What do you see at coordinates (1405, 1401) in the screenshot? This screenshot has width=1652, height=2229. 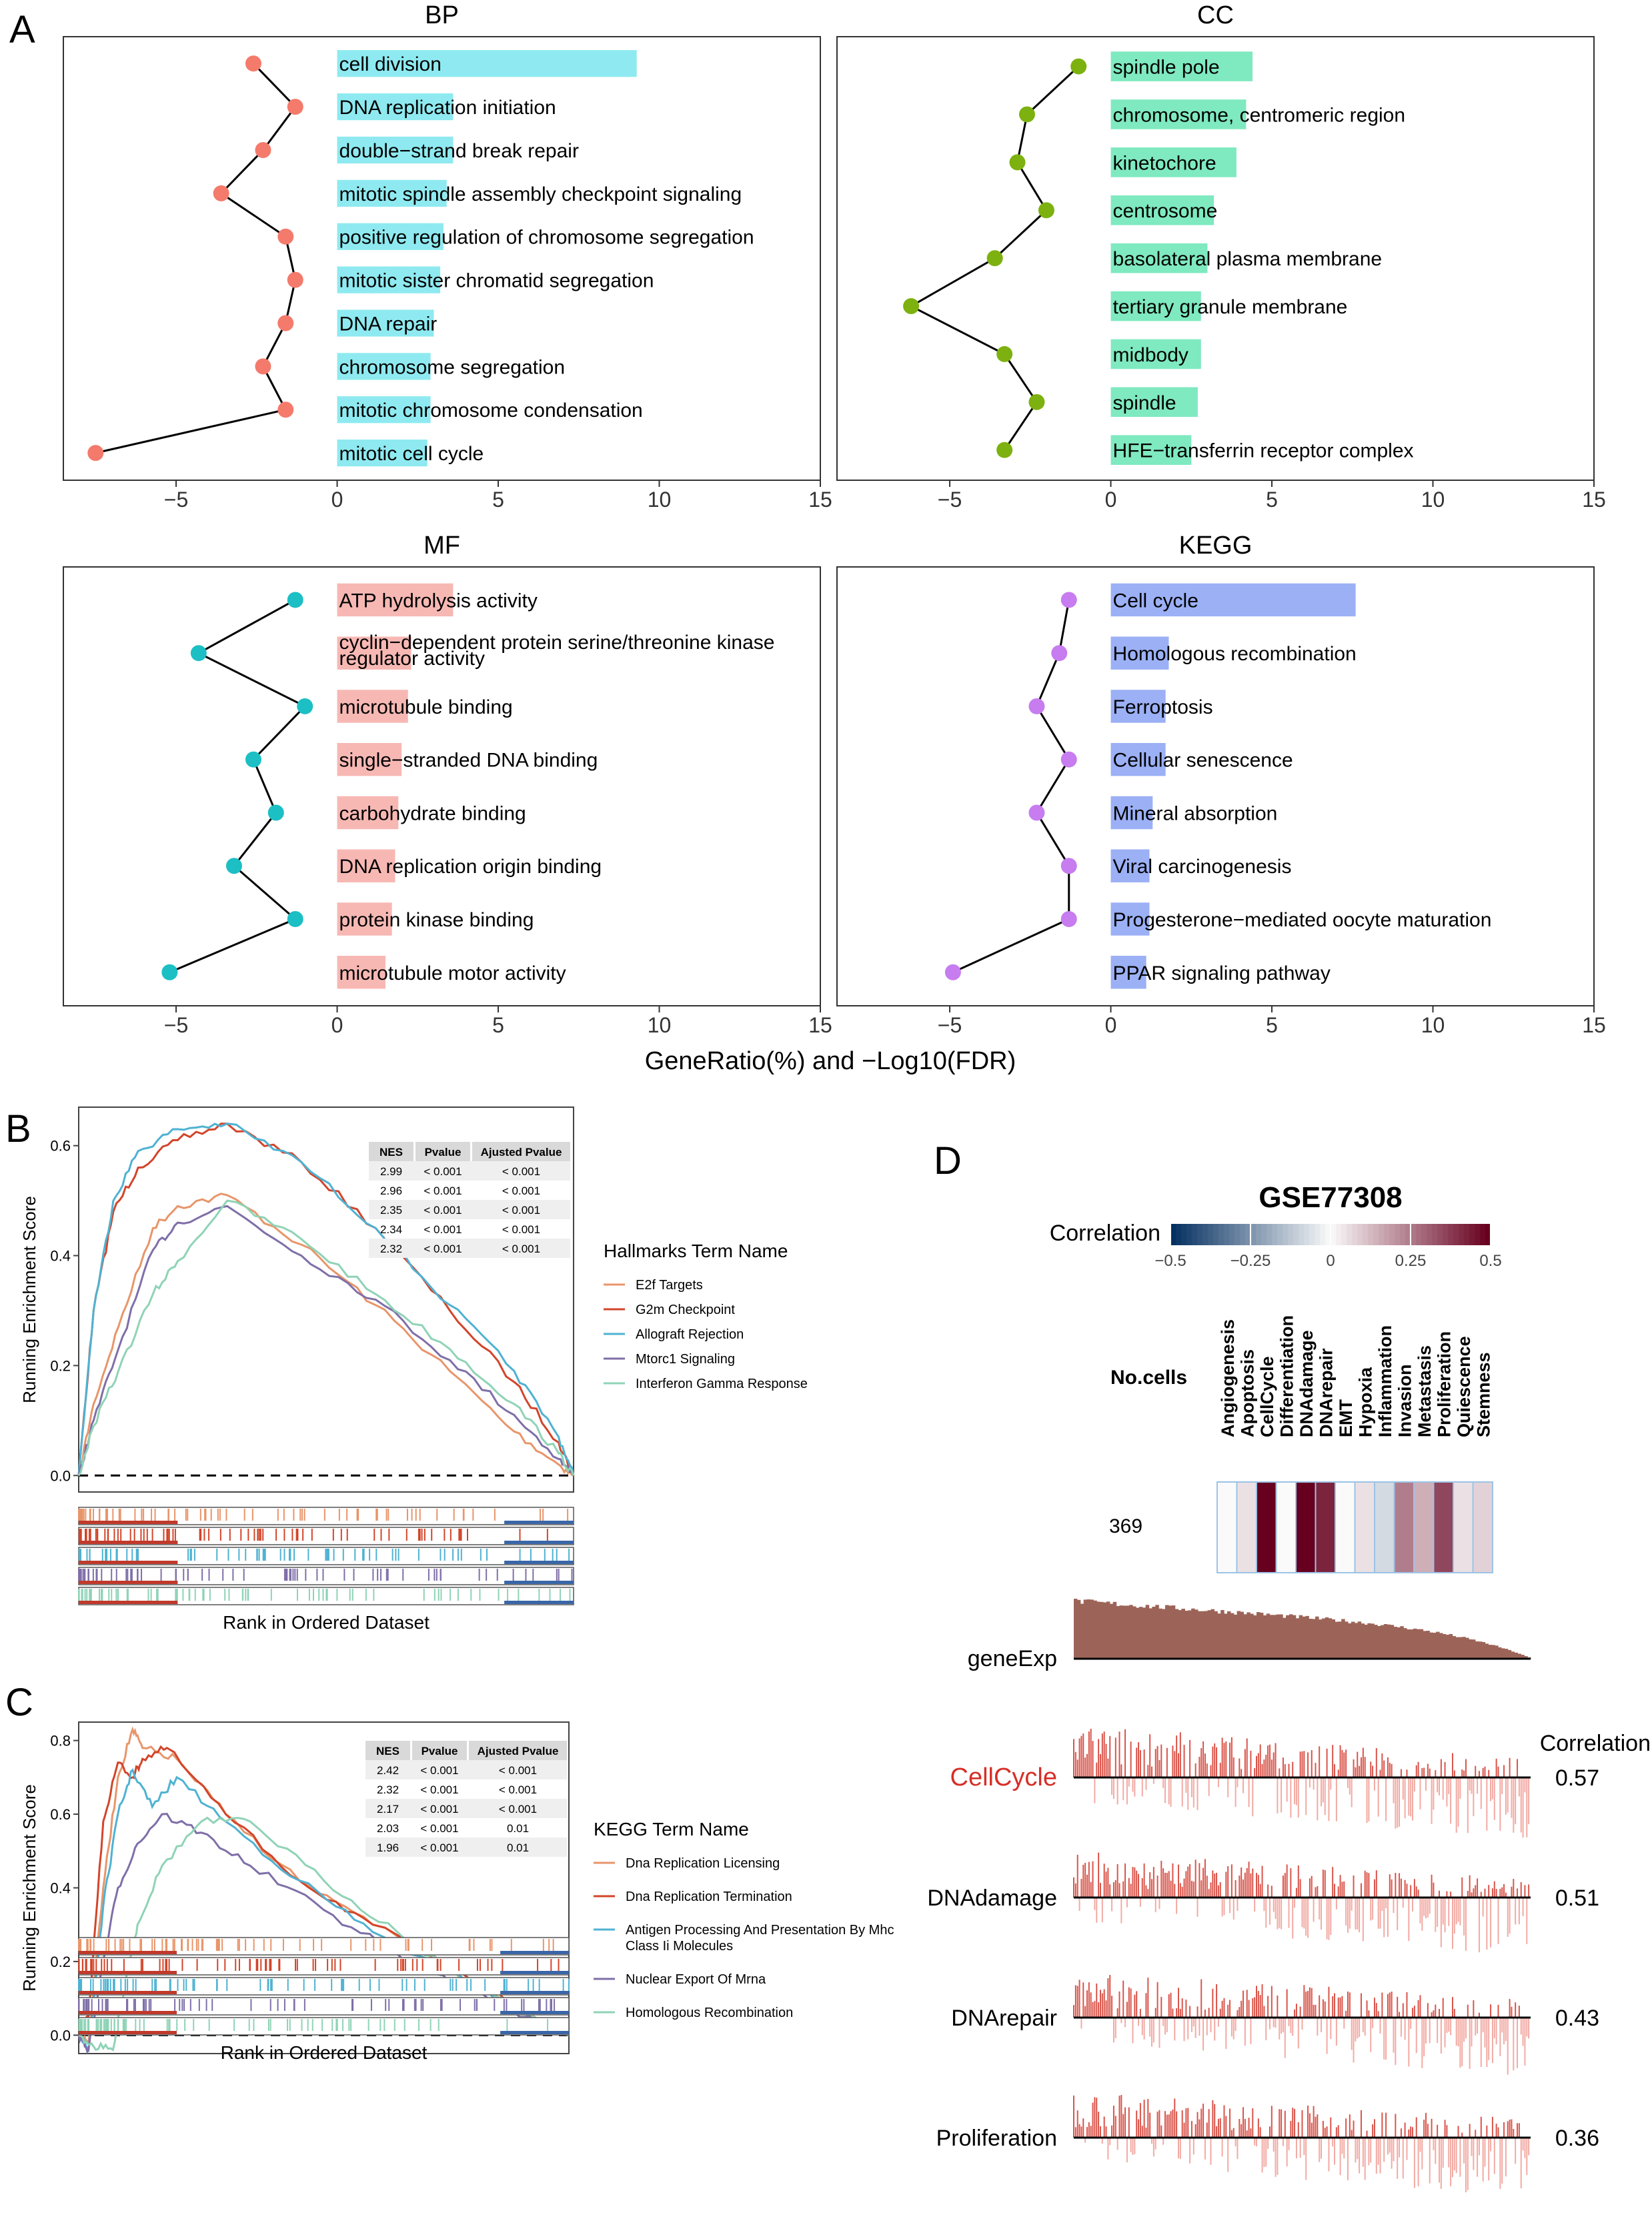 I see `state-label: Invasion` at bounding box center [1405, 1401].